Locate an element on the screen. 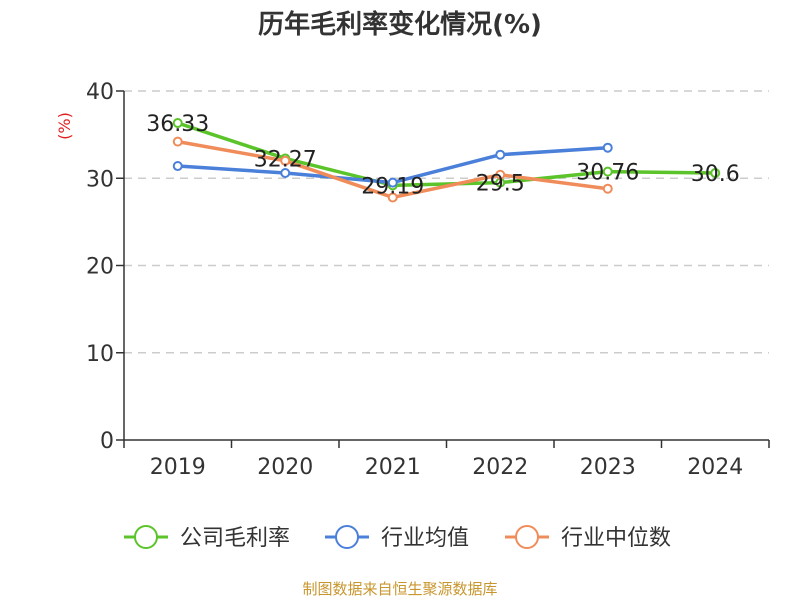 The width and height of the screenshot is (800, 600). chart-title: 历年毛利率变化情况(%) is located at coordinates (400, 25).